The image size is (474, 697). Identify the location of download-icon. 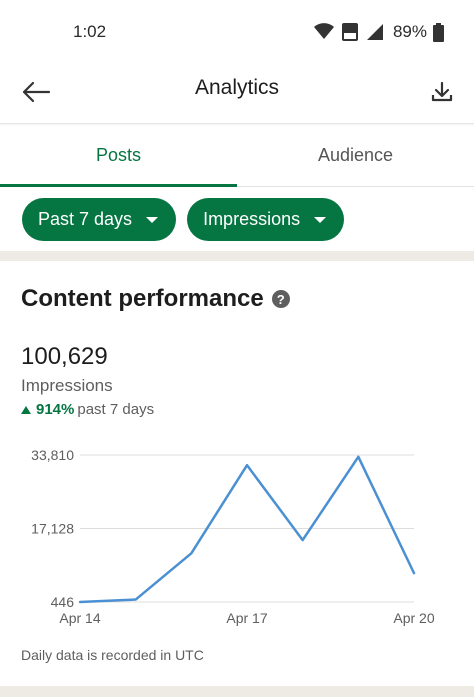
(442, 91).